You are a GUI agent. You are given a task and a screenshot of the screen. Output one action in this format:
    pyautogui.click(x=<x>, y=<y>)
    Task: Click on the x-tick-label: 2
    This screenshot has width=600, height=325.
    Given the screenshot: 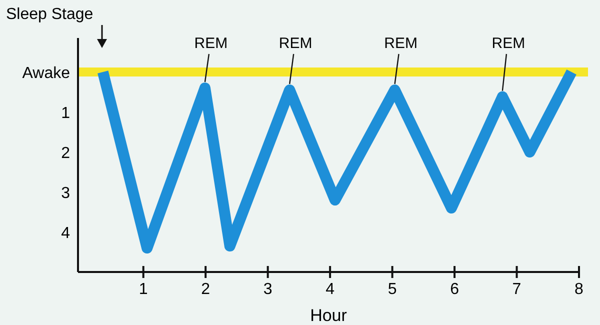 What is the action you would take?
    pyautogui.click(x=205, y=289)
    